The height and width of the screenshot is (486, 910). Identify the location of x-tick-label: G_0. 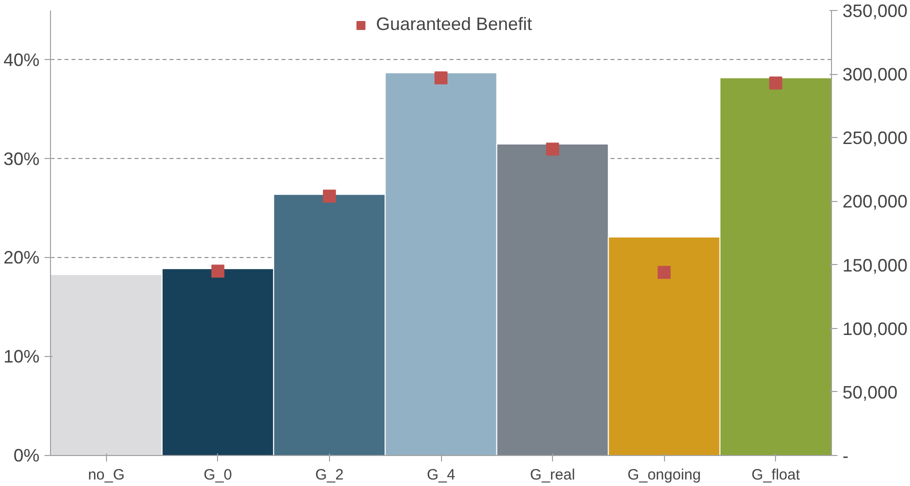
(218, 475).